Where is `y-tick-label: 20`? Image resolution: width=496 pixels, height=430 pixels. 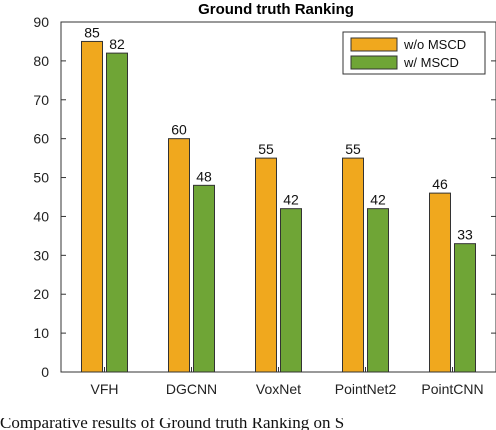 y-tick-label: 20 is located at coordinates (41, 294).